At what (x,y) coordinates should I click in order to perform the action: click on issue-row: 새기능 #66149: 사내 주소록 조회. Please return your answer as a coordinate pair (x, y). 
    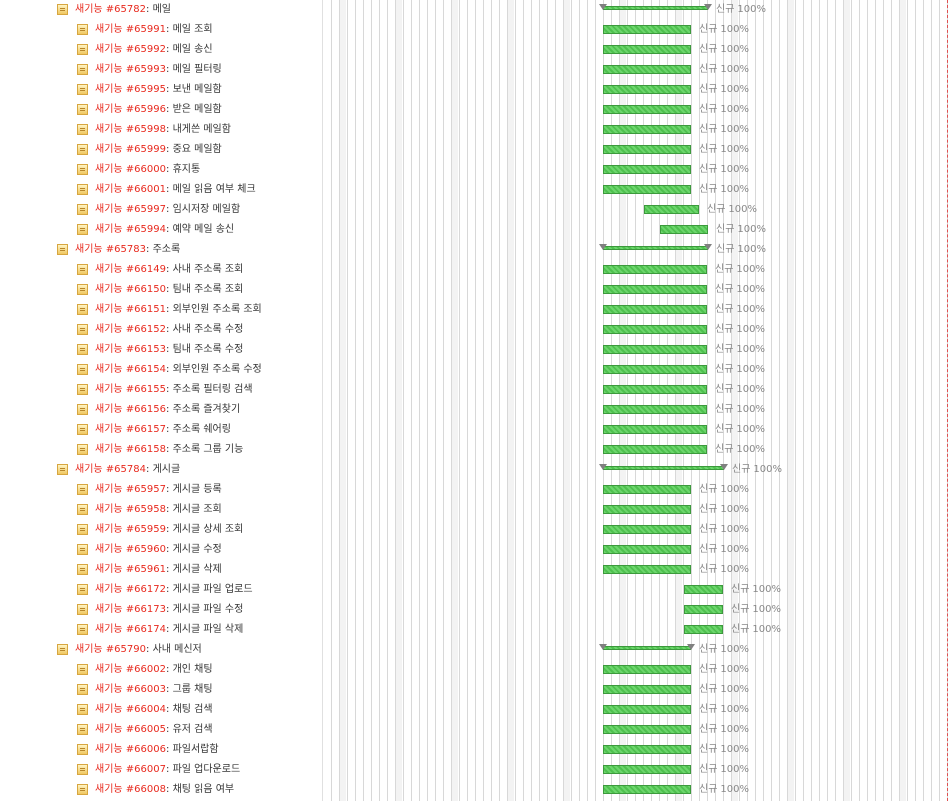
    Looking at the image, I should click on (161, 270).